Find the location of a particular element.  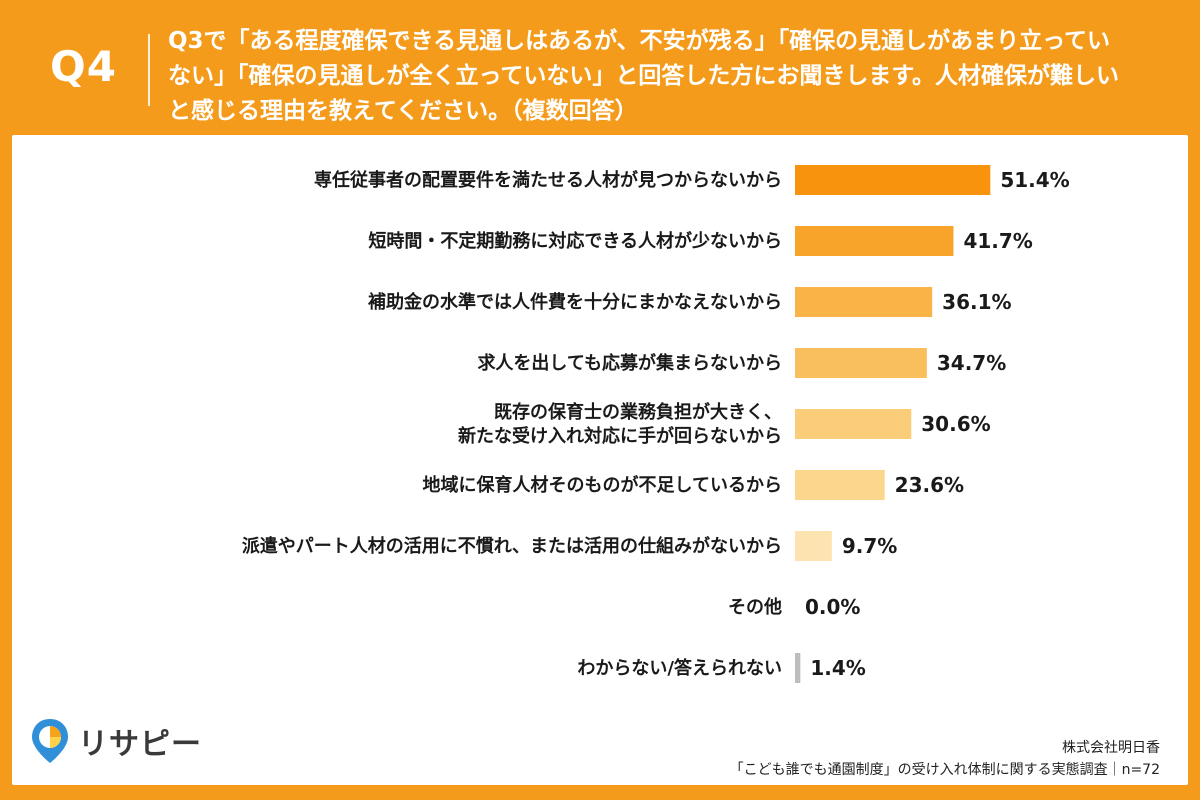

value-label: 0.0% is located at coordinates (832, 607).